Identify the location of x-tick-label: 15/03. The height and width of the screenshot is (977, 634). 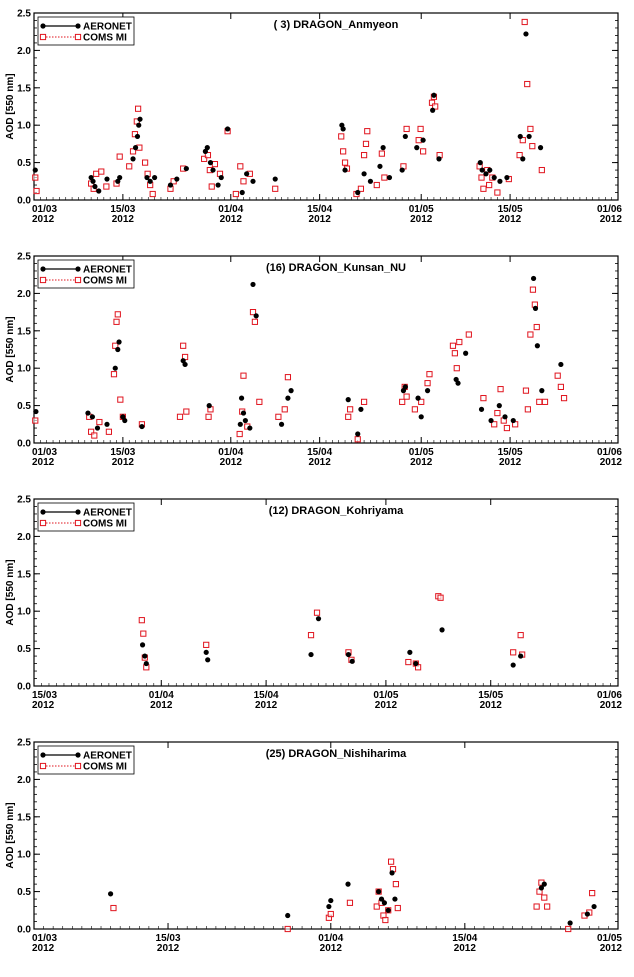
(122, 209).